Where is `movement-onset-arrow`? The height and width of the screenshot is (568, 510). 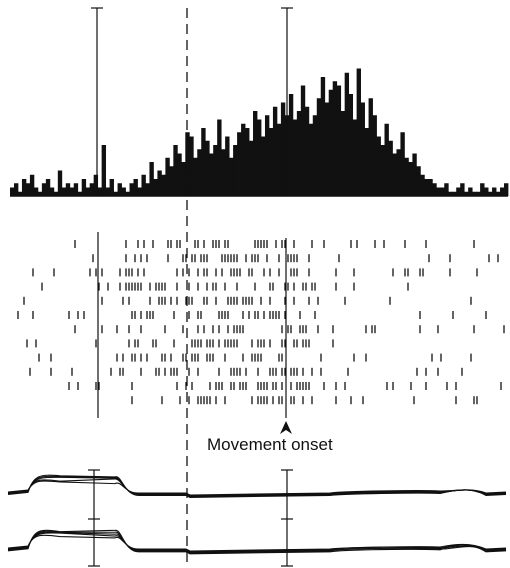 movement-onset-arrow is located at coordinates (286, 427).